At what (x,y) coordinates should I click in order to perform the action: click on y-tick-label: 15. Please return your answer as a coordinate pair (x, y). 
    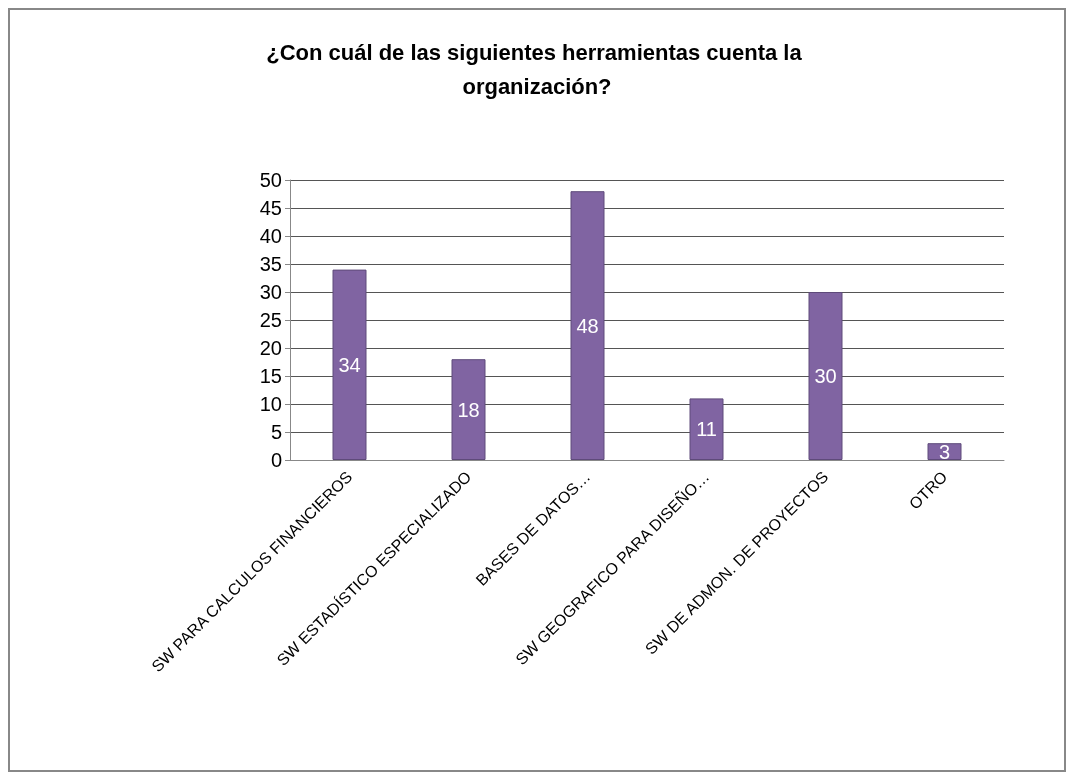
    Looking at the image, I should click on (270, 376).